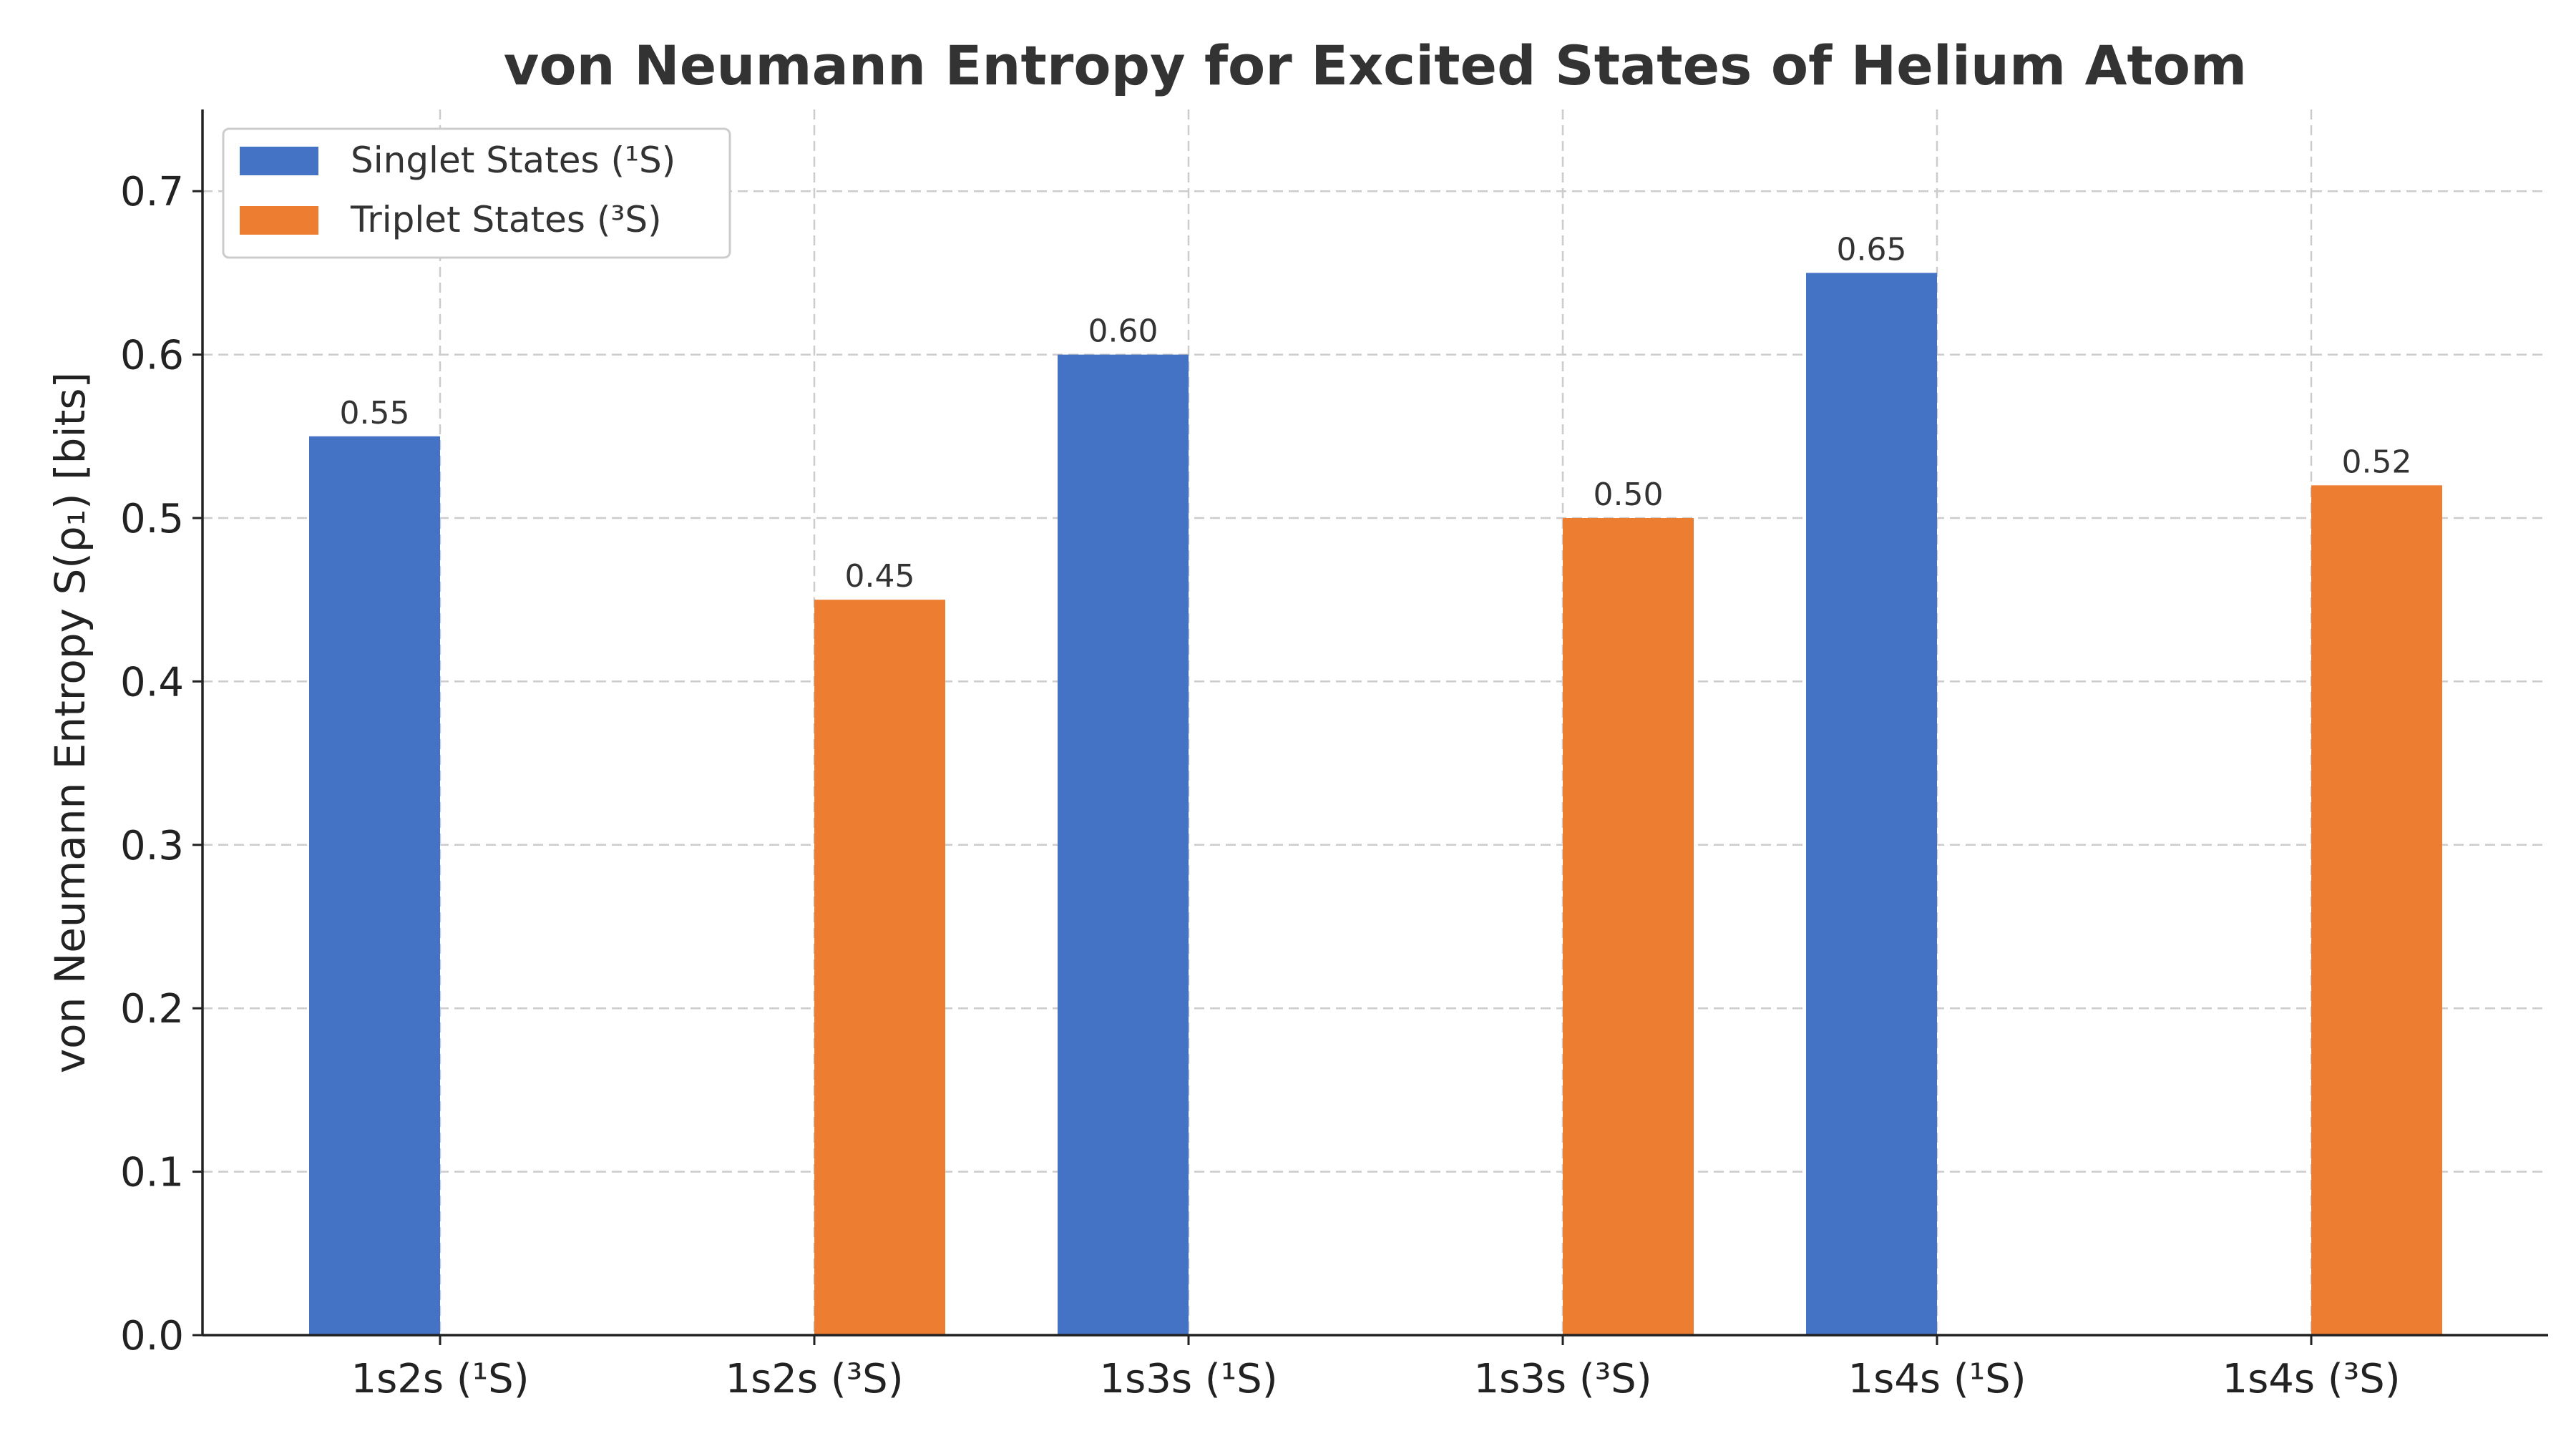 The image size is (2576, 1431). I want to click on x-tick-label: 1s3s (¹S), so click(1188, 1379).